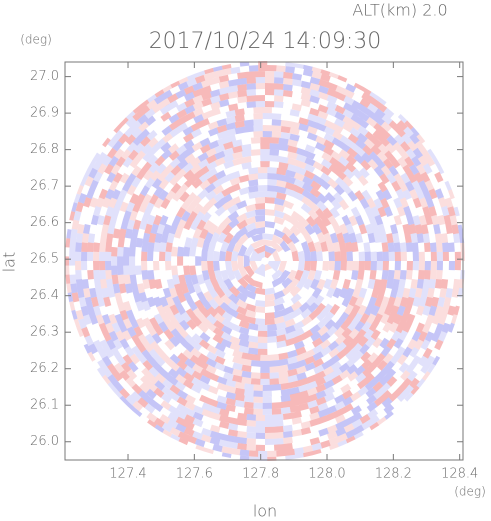 The width and height of the screenshot is (491, 521). What do you see at coordinates (44, 222) in the screenshot?
I see `y-tick-label: 26.6` at bounding box center [44, 222].